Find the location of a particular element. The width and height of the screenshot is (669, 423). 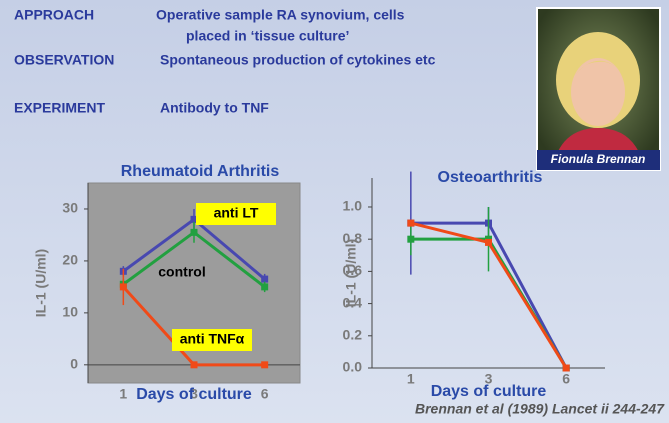

y-tick-label: 0 is located at coordinates (74, 364).